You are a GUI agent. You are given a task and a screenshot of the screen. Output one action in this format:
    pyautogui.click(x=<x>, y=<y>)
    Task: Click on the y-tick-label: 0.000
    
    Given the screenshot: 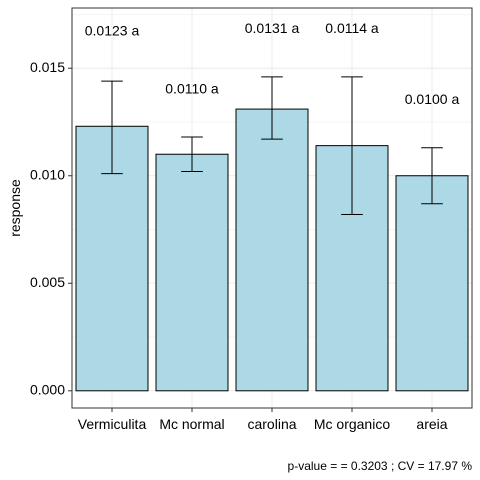 What is the action you would take?
    pyautogui.click(x=47, y=389)
    